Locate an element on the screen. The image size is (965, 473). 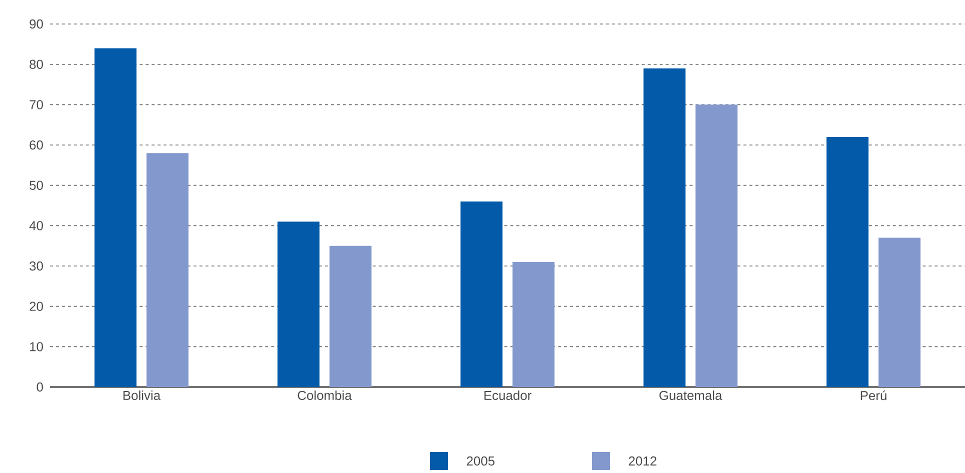
x-tick-label: Guatemala is located at coordinates (690, 395).